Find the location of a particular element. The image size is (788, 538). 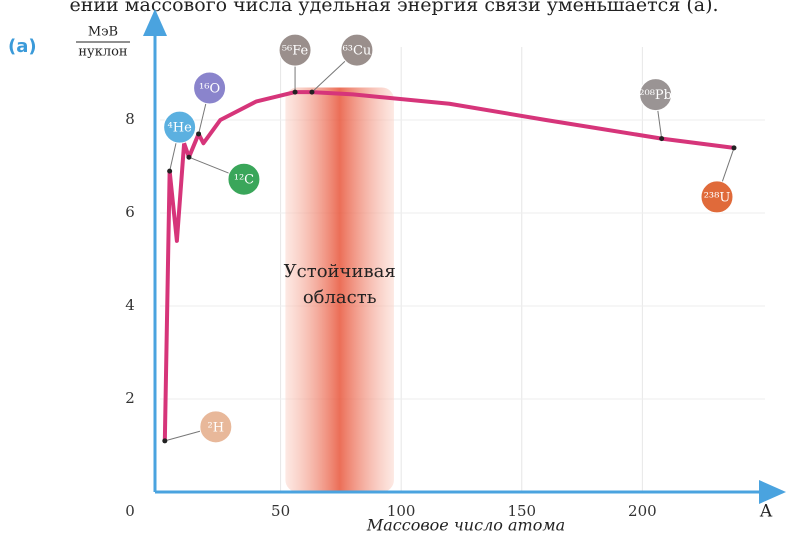

y-tick-label: 6 is located at coordinates (130, 212).